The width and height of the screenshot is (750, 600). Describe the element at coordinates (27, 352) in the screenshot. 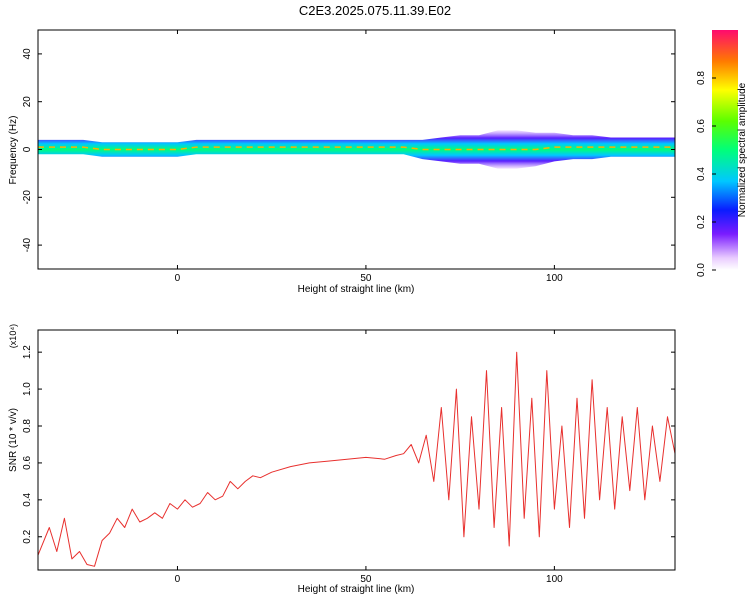

I see `snr-y-tick-label: 1.2` at that location.